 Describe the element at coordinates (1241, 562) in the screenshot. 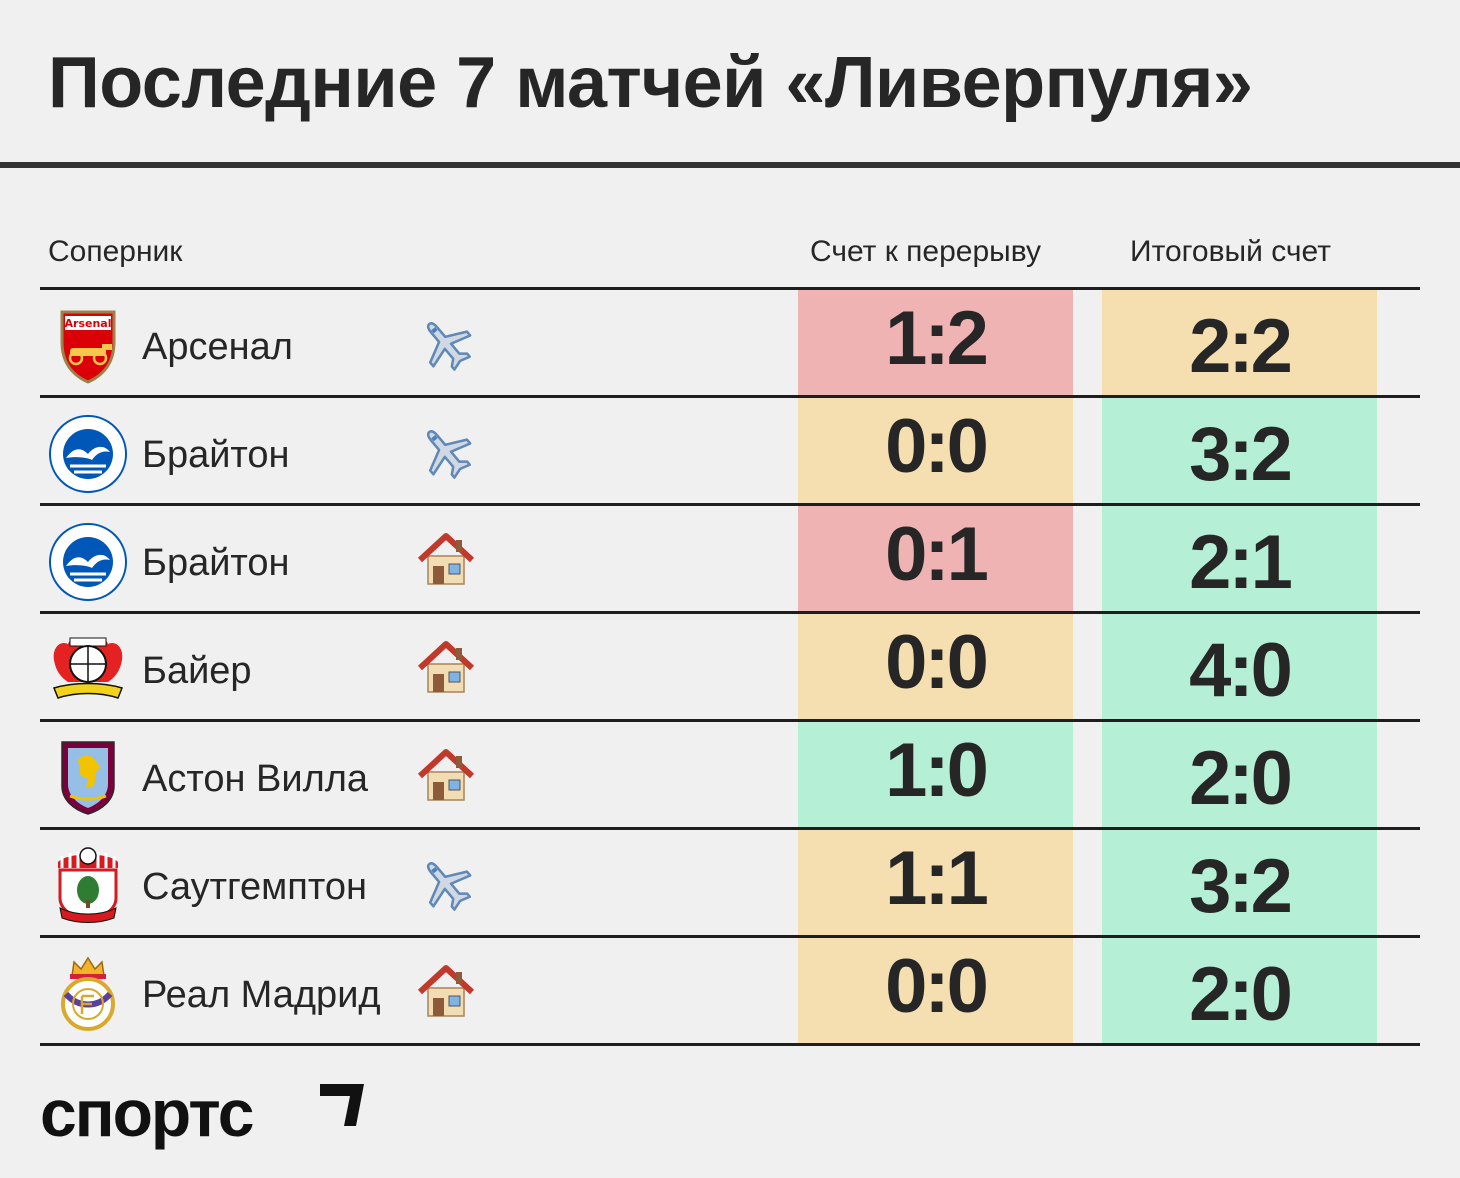

I see `final-score-value: 2:1` at that location.